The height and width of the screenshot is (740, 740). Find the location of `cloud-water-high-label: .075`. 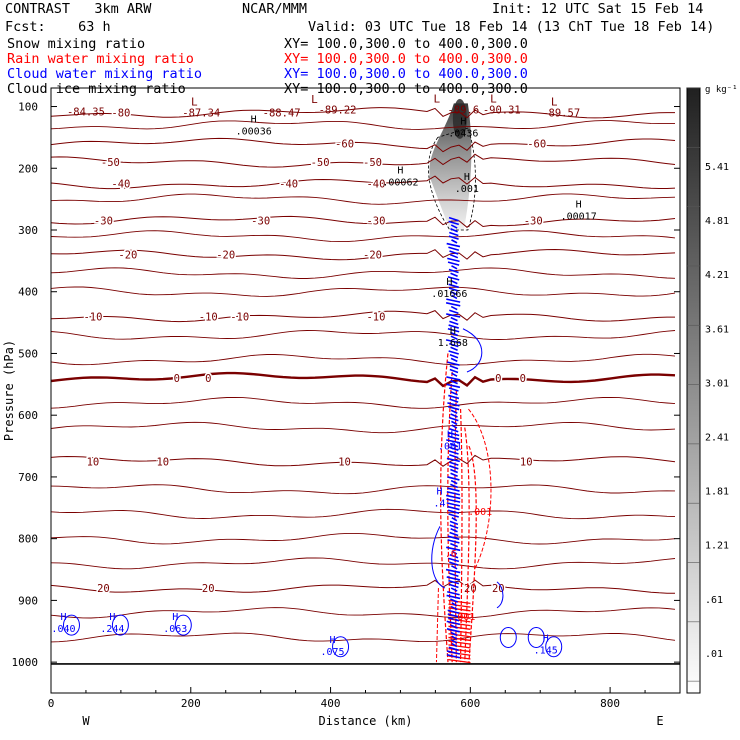

cloud-water-high-label: .075 is located at coordinates (333, 652).